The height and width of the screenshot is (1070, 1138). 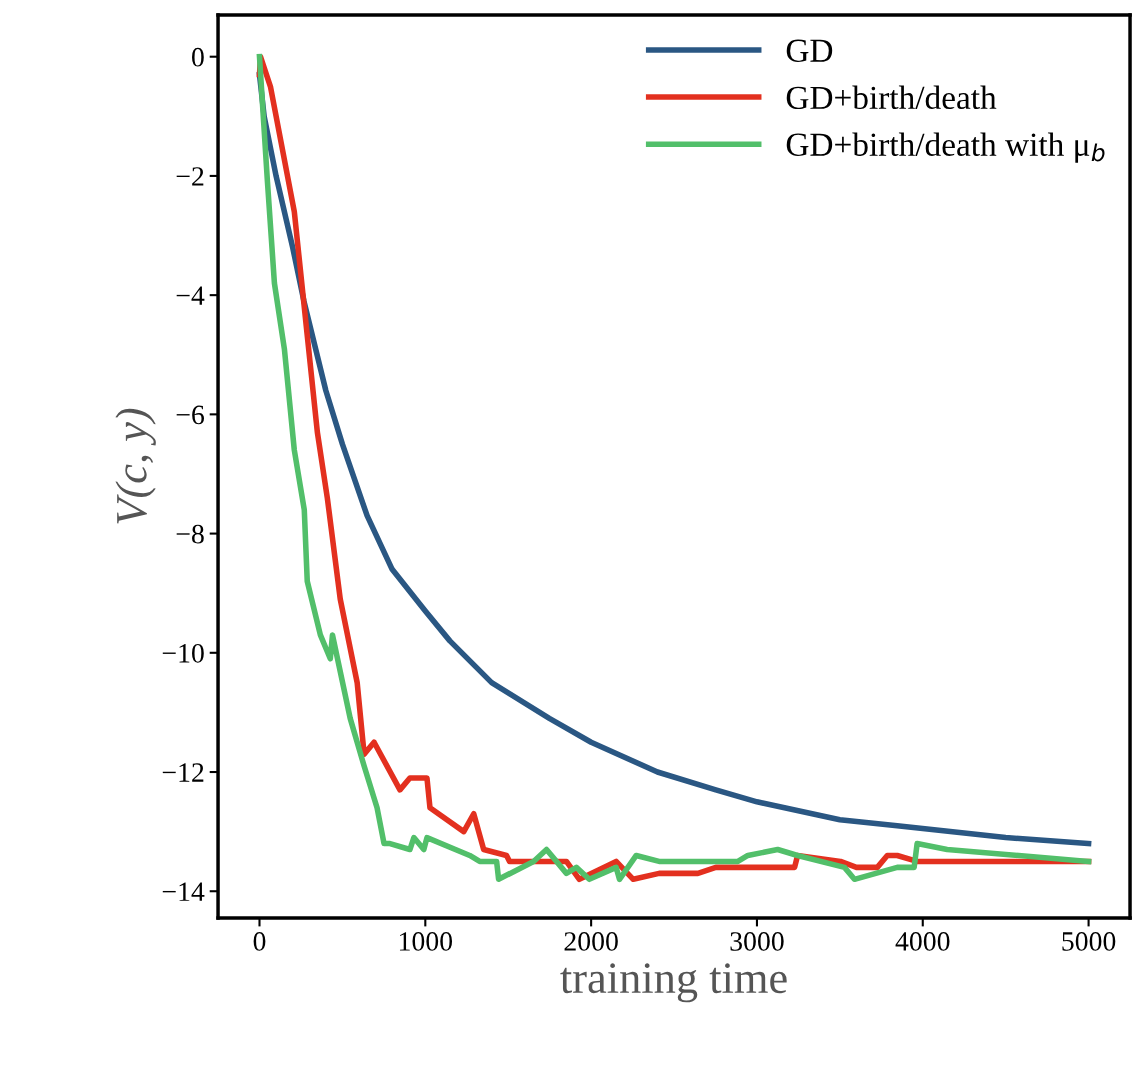 I want to click on legend-label: GD+birth/death with μ$_{b}$, so click(x=945, y=147).